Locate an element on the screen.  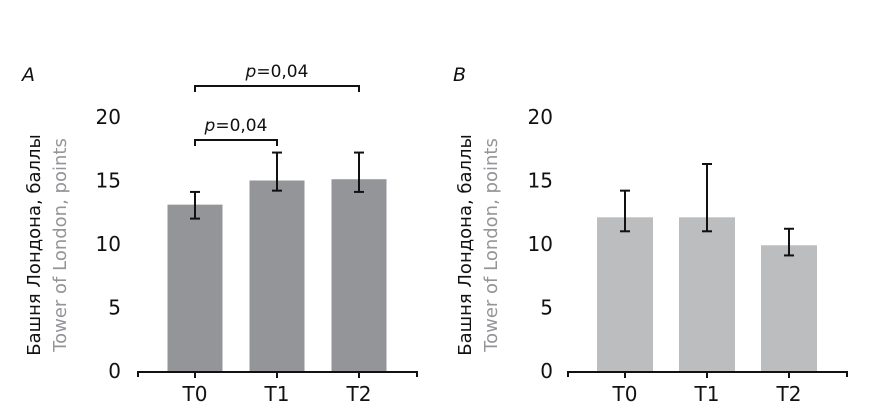
panel-label: A is located at coordinates (27, 75).